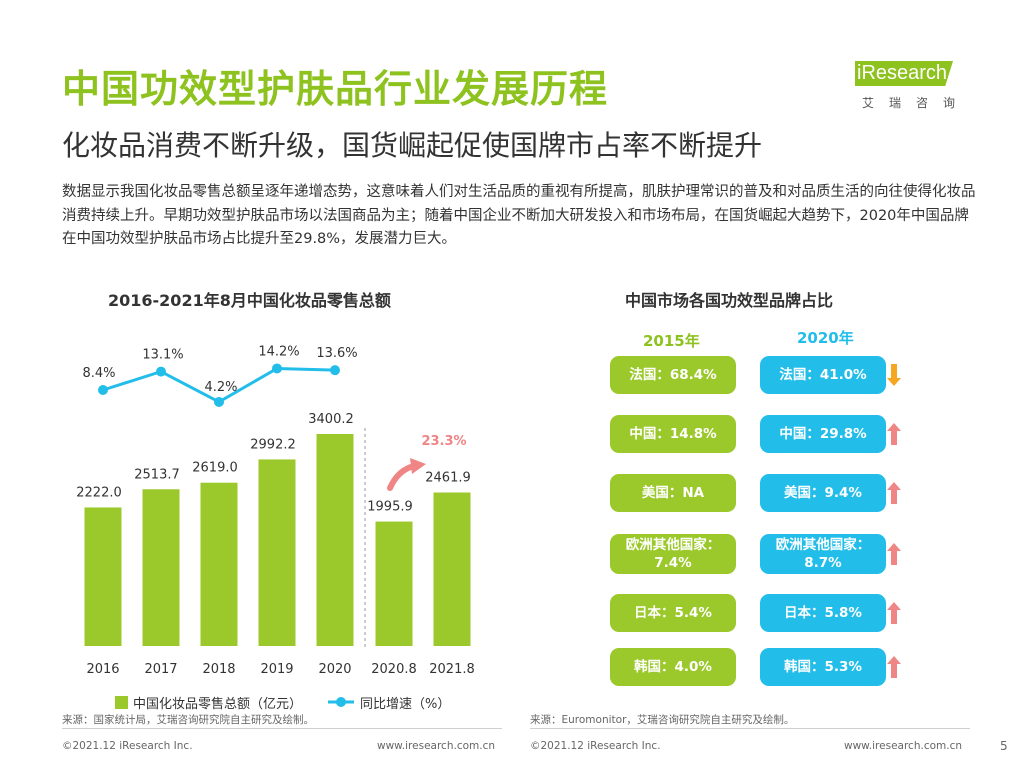 The width and height of the screenshot is (1024, 768). Describe the element at coordinates (823, 434) in the screenshot. I see `share-2020-中国: 中国：29.8%` at that location.